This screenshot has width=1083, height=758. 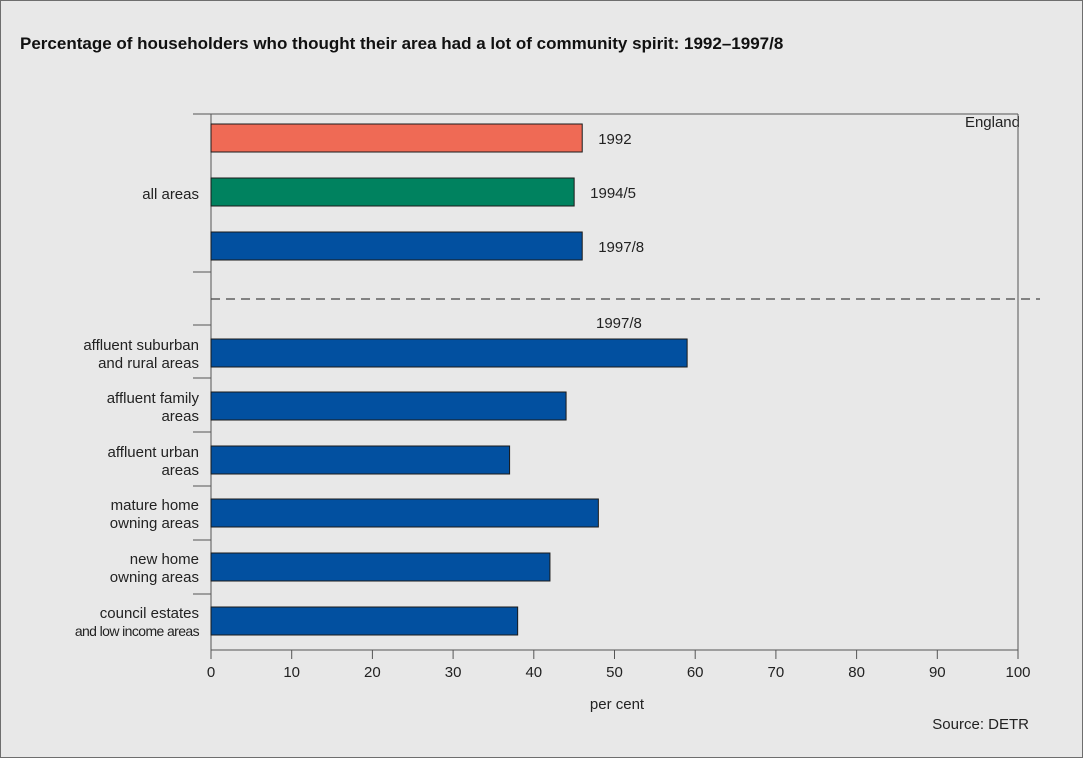 What do you see at coordinates (619, 323) in the screenshot?
I see `section-series-label: 1997/8` at bounding box center [619, 323].